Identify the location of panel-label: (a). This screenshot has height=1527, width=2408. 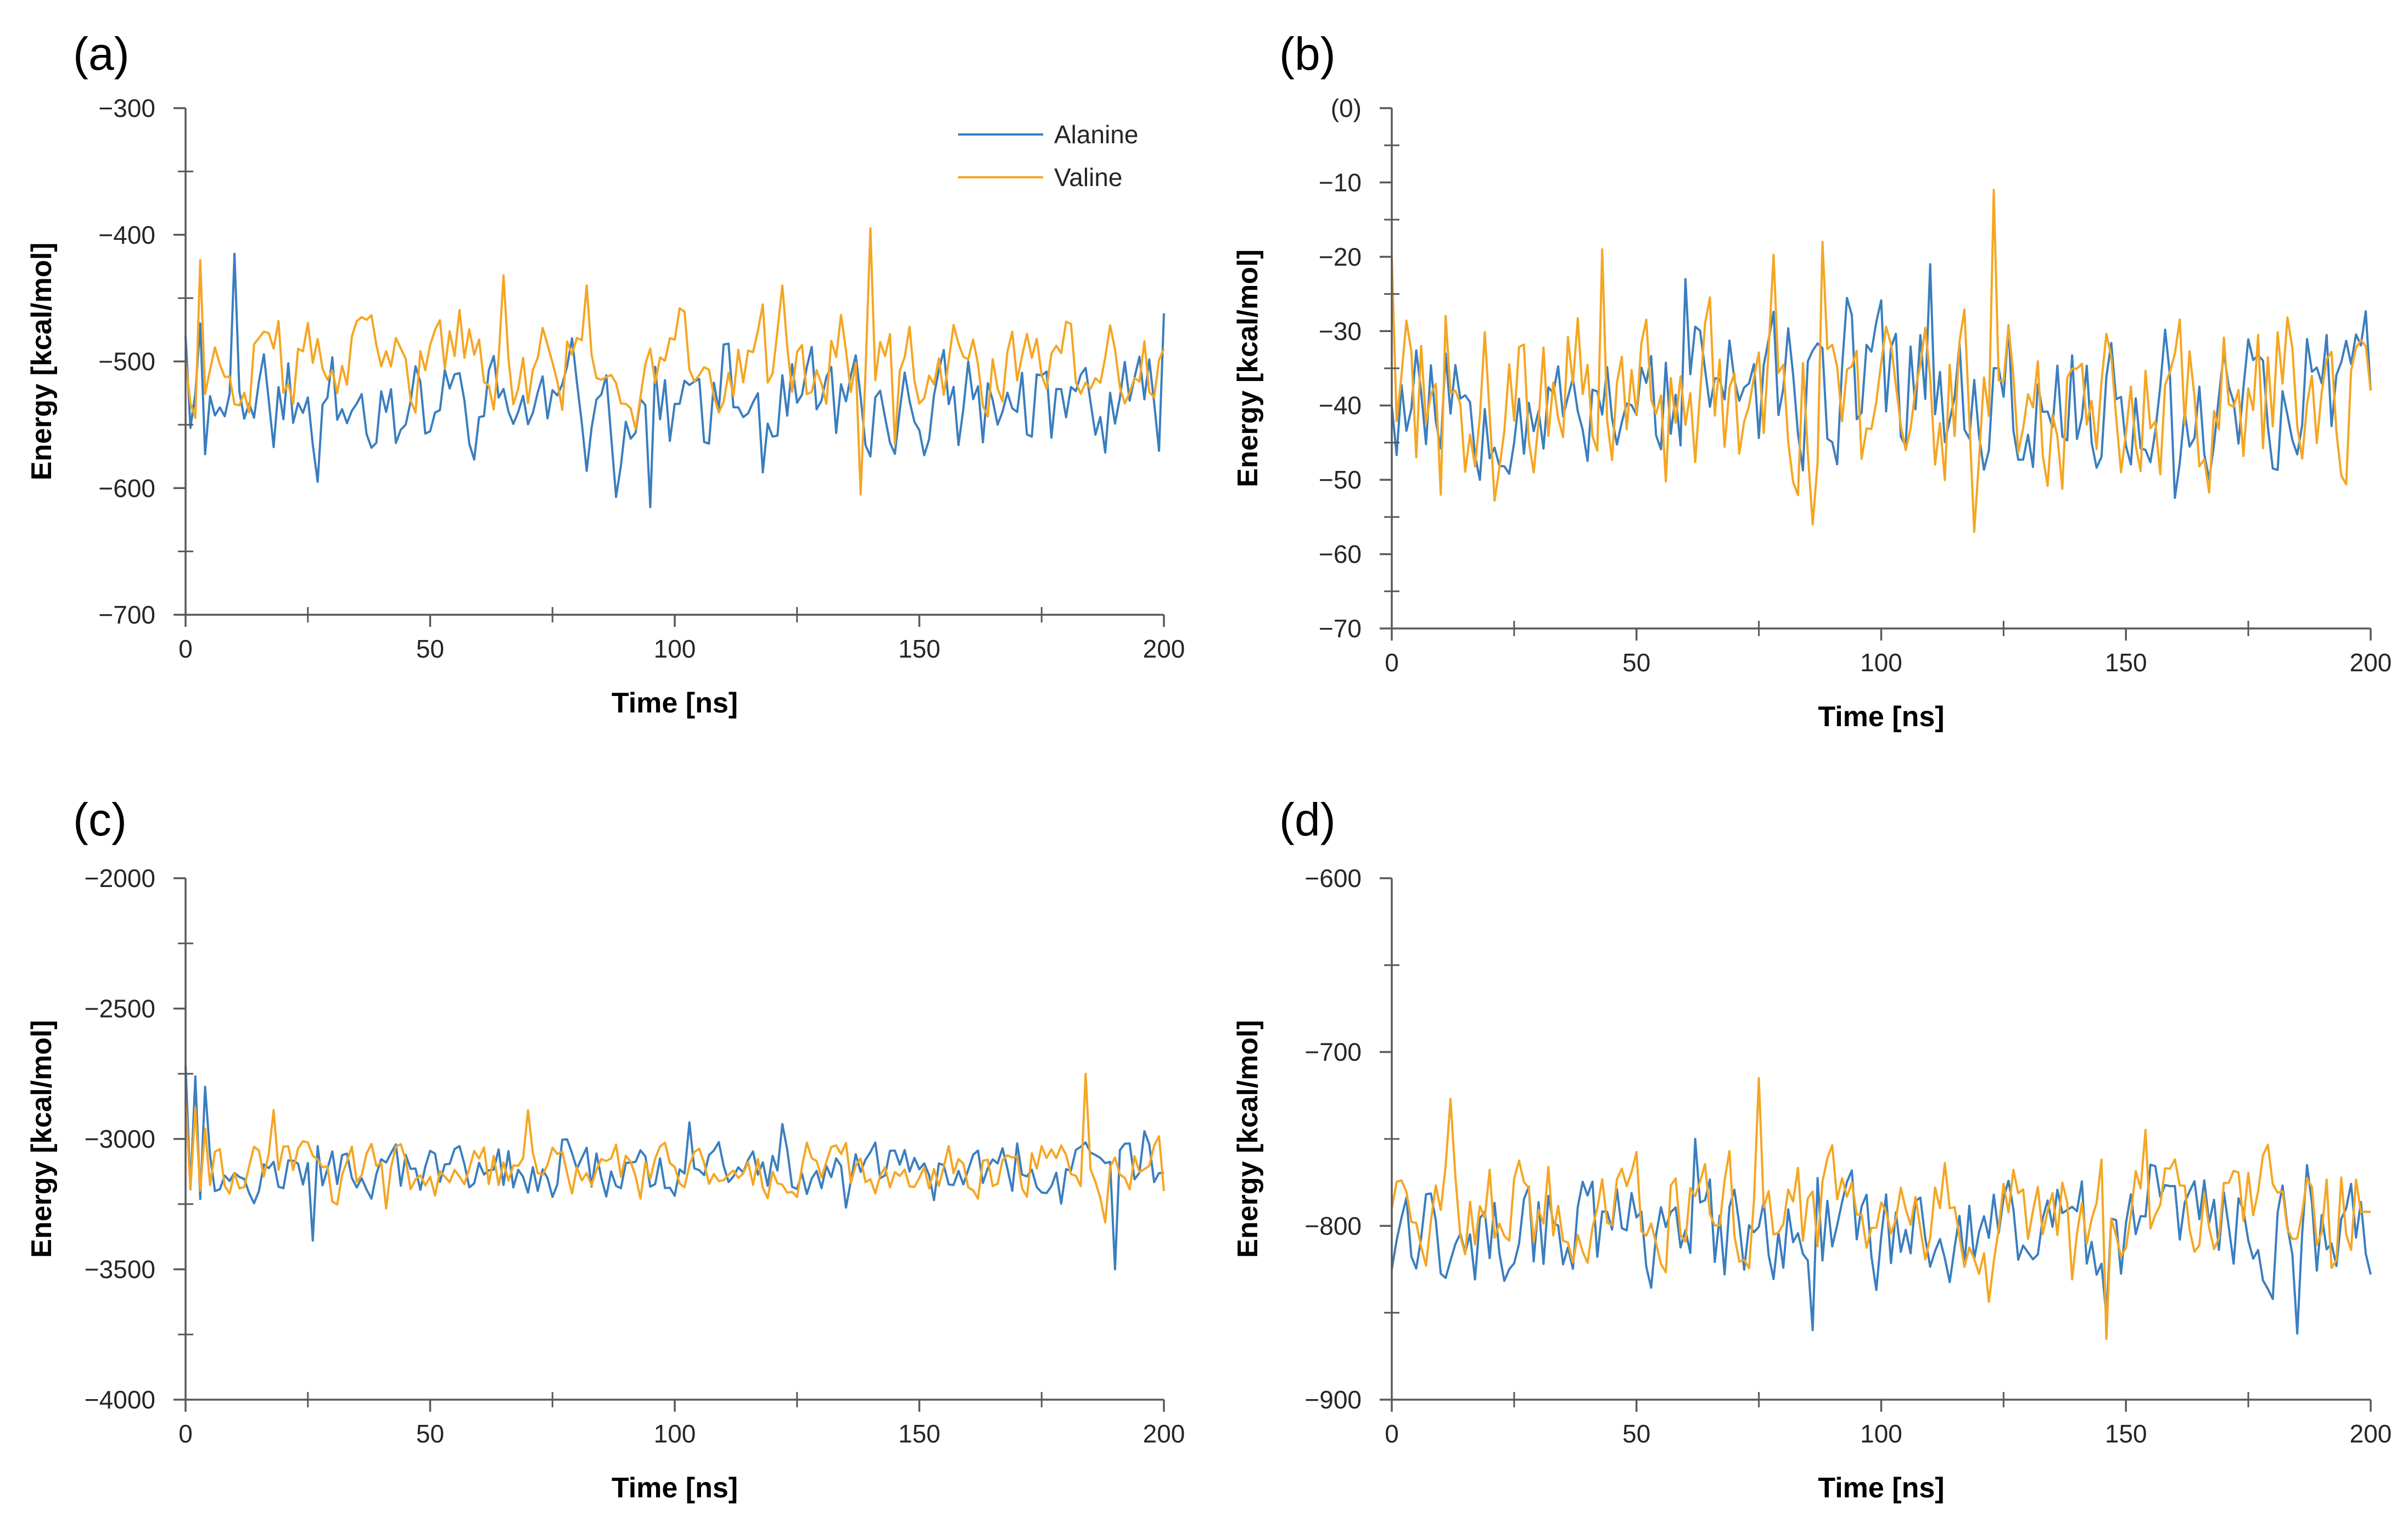
(102, 54).